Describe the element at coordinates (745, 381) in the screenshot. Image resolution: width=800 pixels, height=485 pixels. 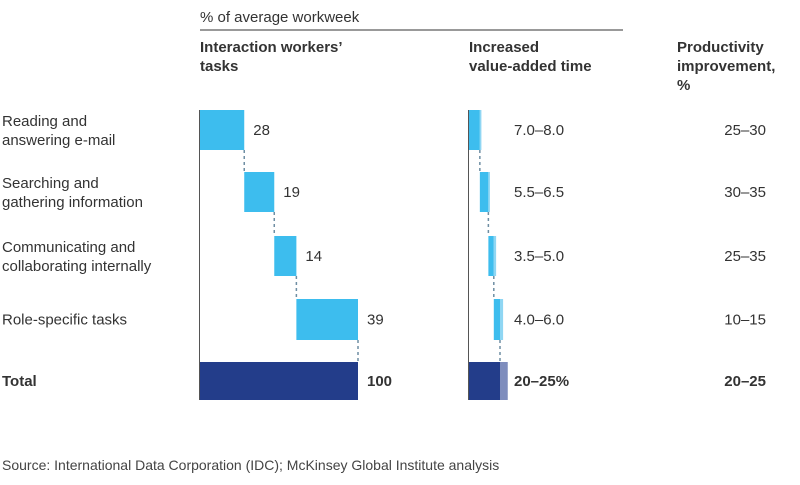
I see `total-productivity-label: 20–25` at that location.